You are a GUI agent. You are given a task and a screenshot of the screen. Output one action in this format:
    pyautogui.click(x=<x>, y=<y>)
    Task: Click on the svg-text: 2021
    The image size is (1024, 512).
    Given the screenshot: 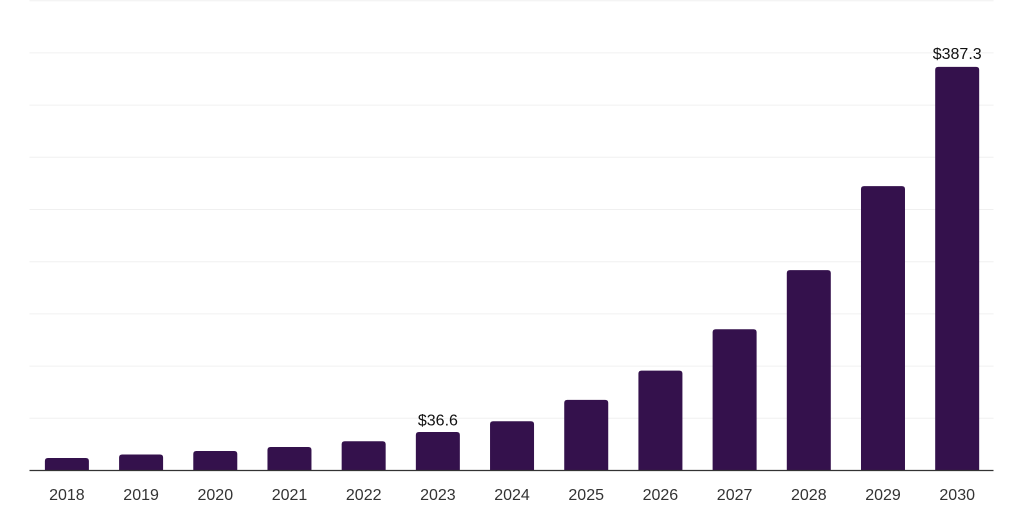 What is the action you would take?
    pyautogui.click(x=290, y=495)
    